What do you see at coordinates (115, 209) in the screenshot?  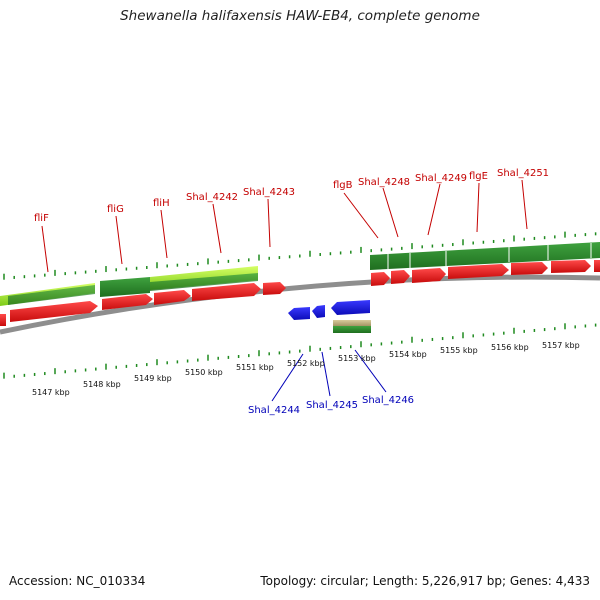 I see `gene-label: fliG` at bounding box center [115, 209].